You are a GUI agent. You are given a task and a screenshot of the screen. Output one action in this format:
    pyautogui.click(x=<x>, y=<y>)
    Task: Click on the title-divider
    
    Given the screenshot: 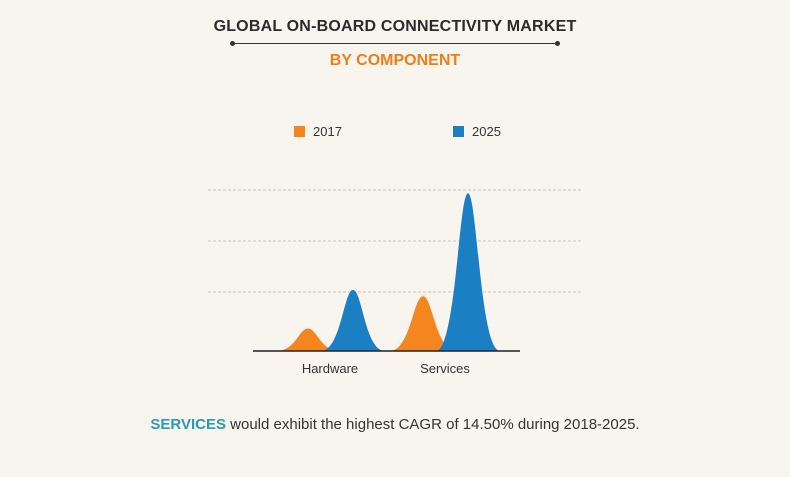 What is the action you would take?
    pyautogui.click(x=395, y=43)
    